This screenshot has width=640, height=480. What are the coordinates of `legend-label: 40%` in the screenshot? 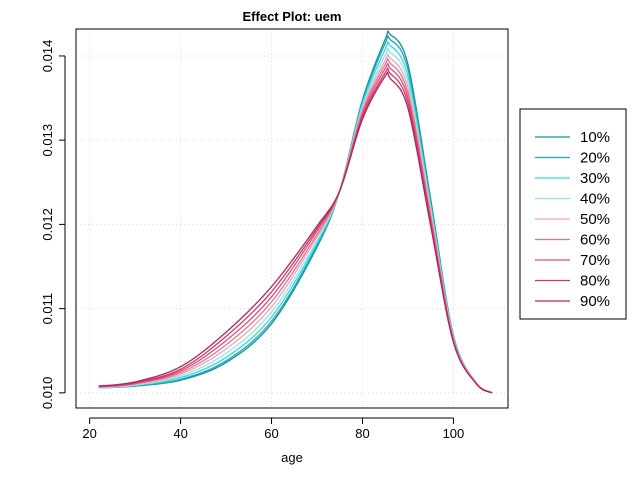 It's located at (595, 199).